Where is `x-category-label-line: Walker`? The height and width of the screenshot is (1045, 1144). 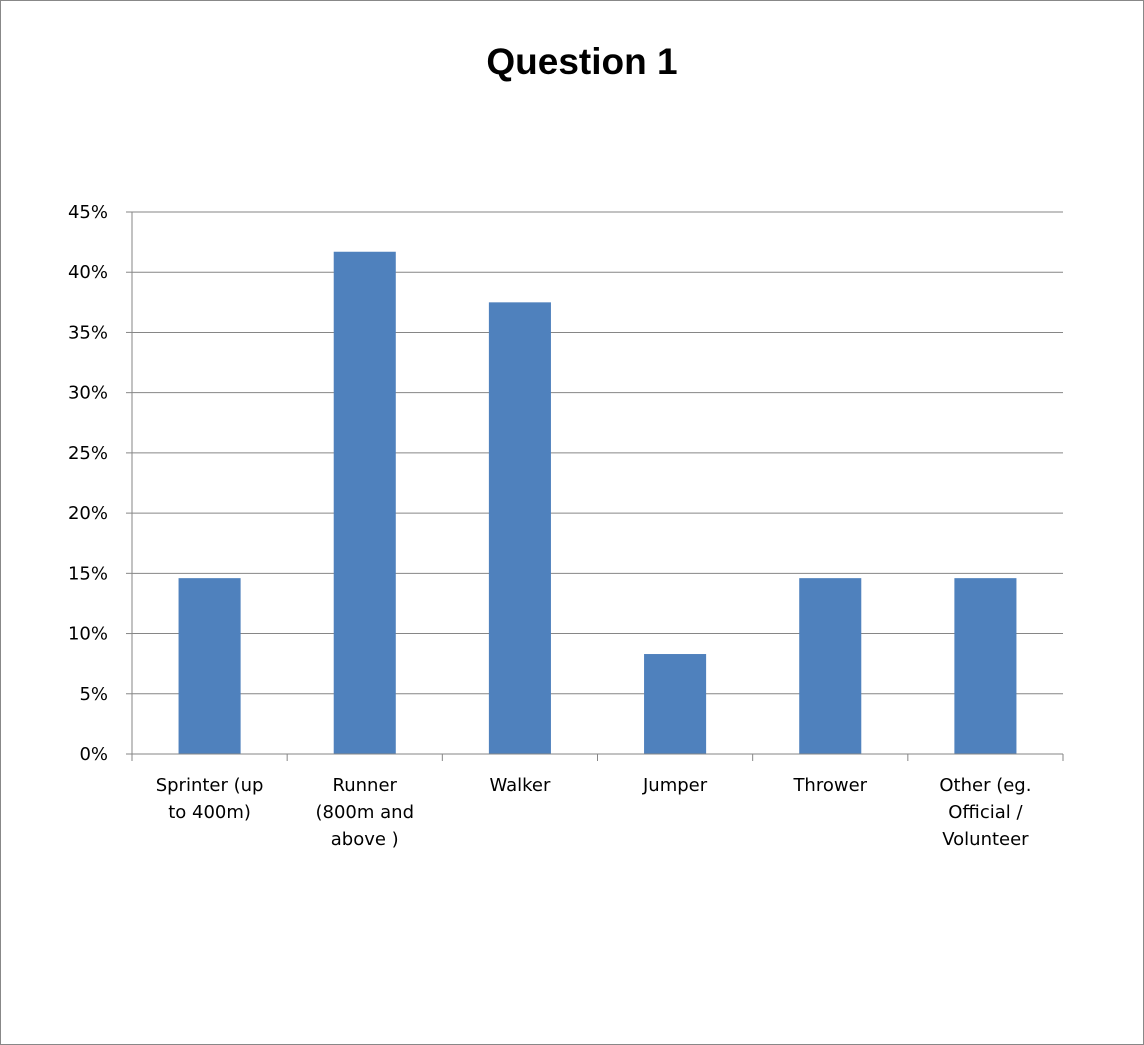 x-category-label-line: Walker is located at coordinates (520, 785).